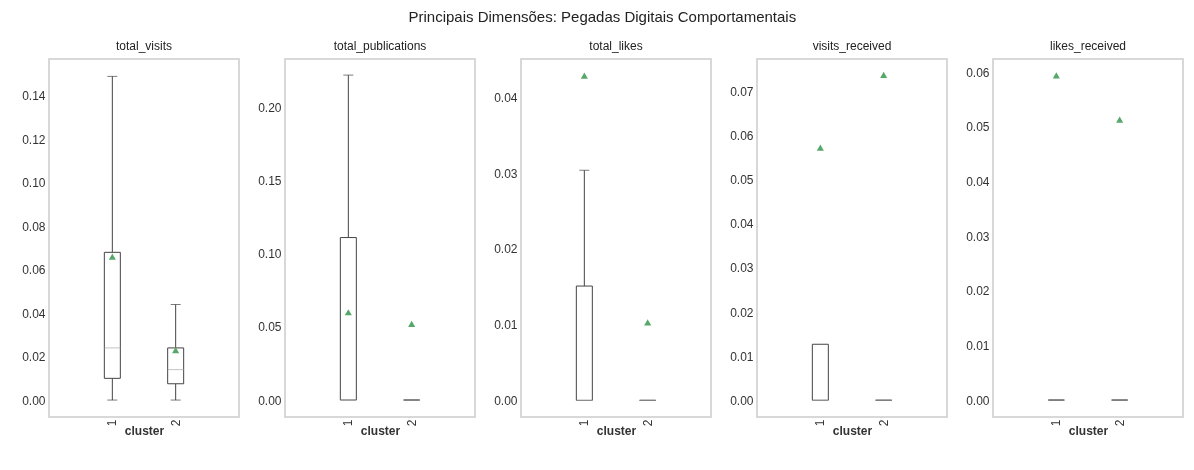 The height and width of the screenshot is (470, 1194). I want to click on chart-title: visits_received, so click(852, 46).